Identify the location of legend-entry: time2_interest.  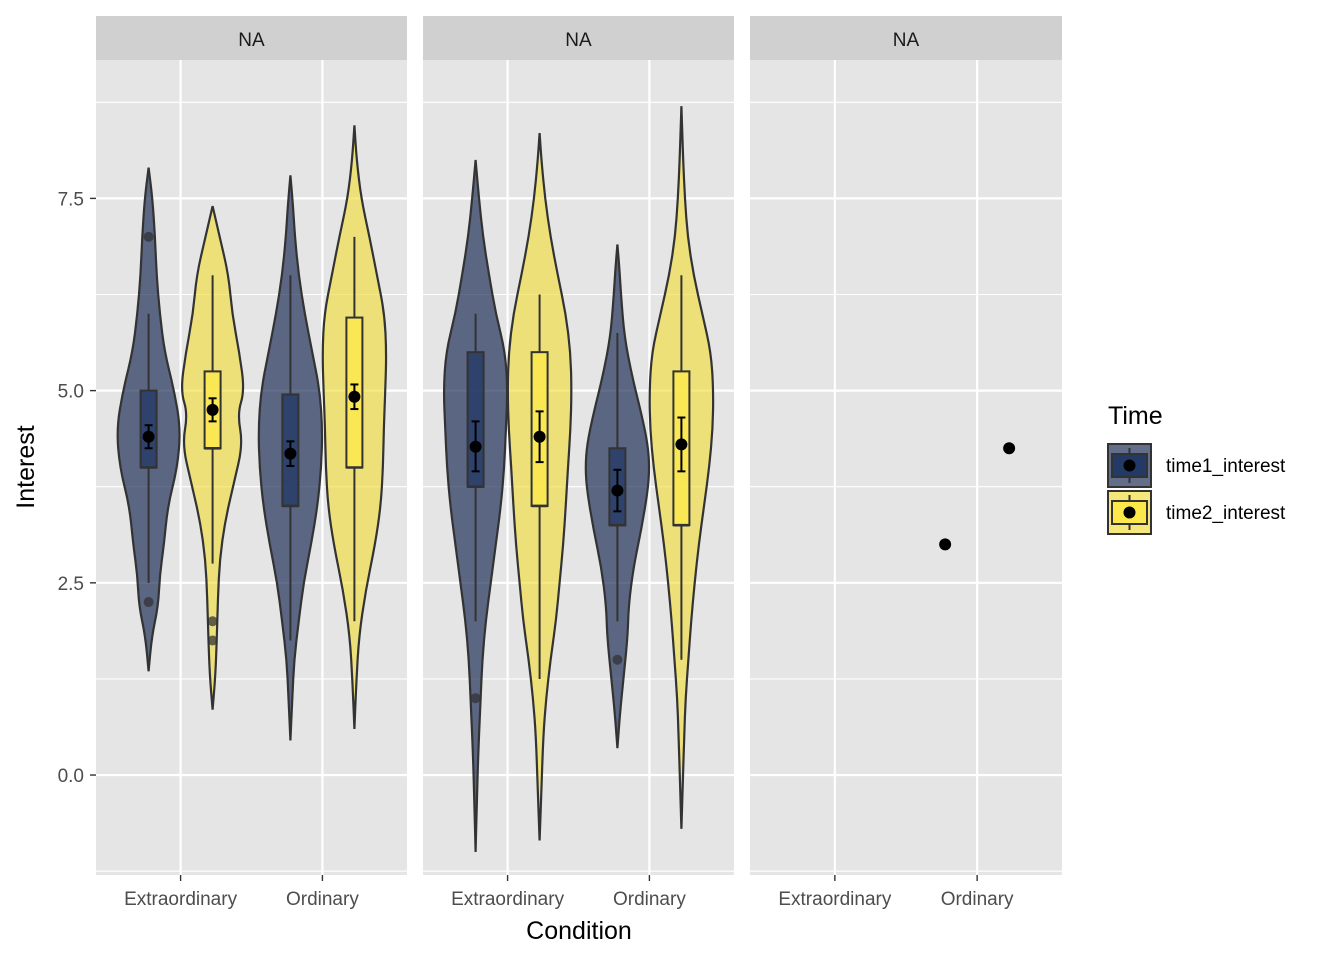
(1196, 512).